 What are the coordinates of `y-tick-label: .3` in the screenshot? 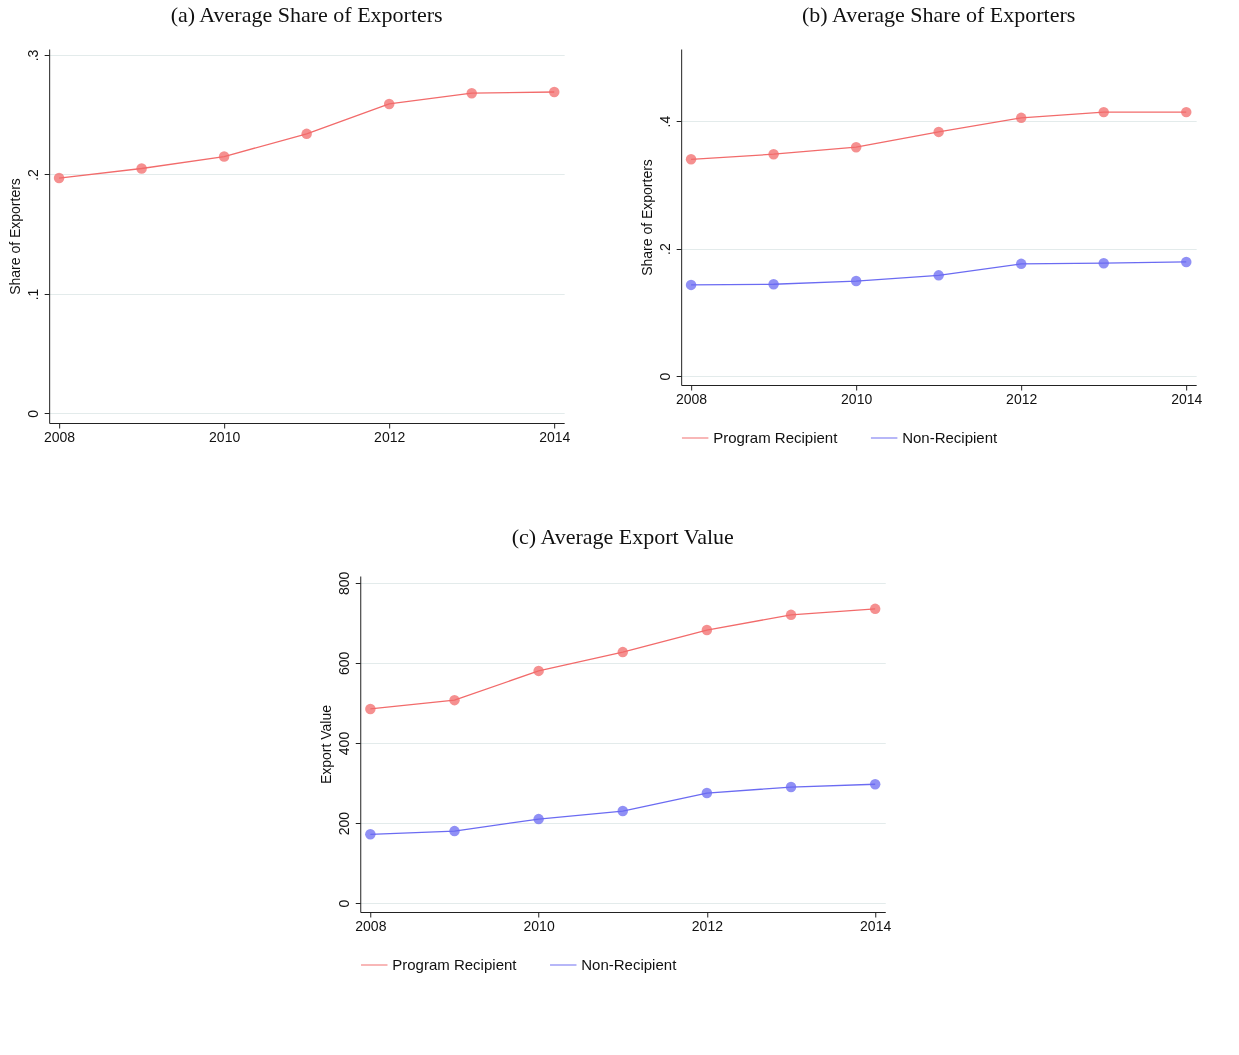 It's located at (32, 55).